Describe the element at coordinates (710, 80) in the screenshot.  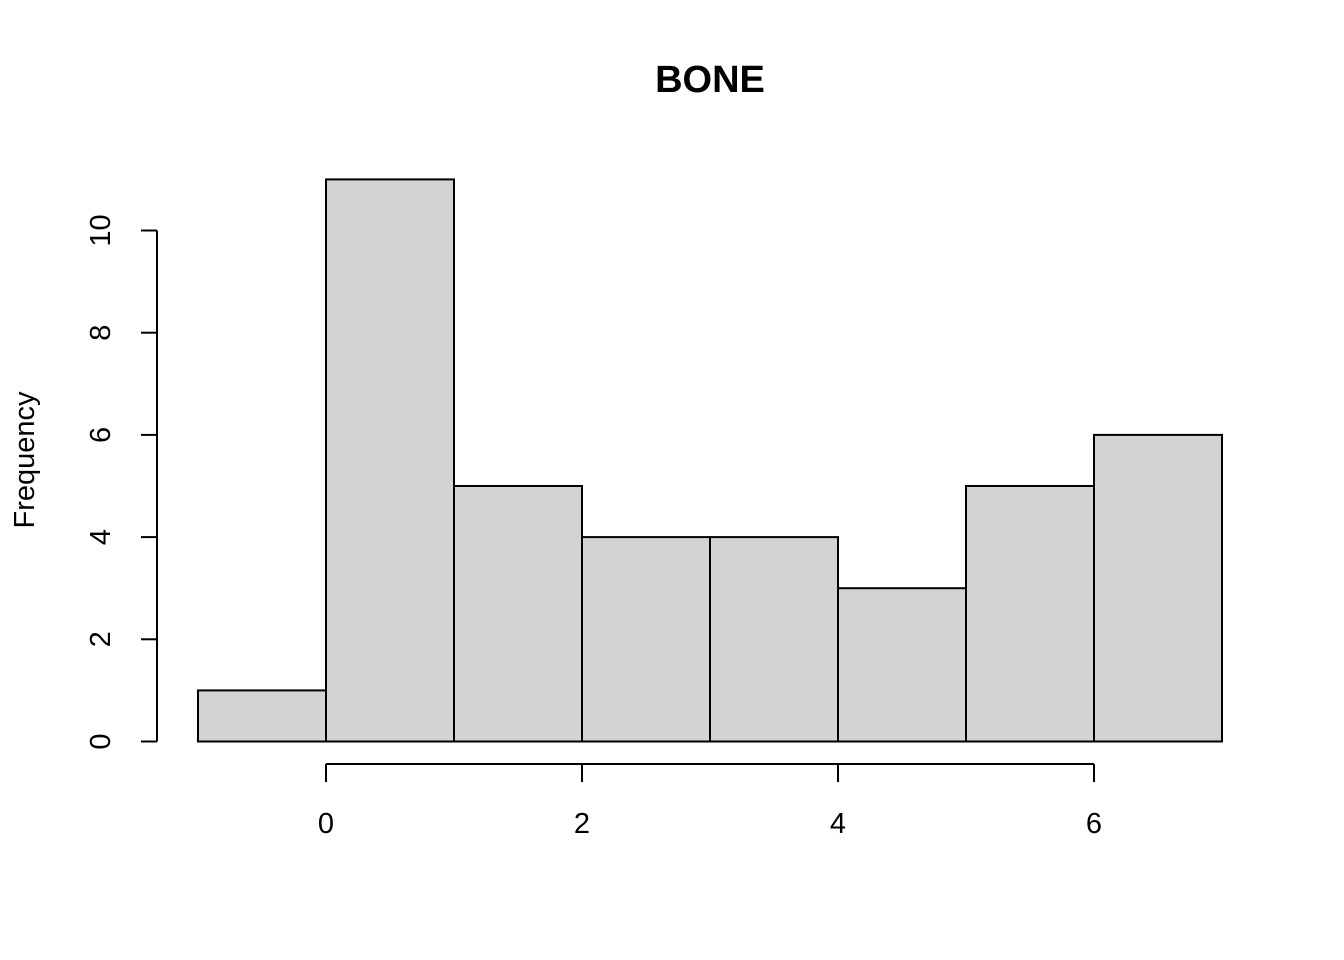
I see `chart-title: BONE` at that location.